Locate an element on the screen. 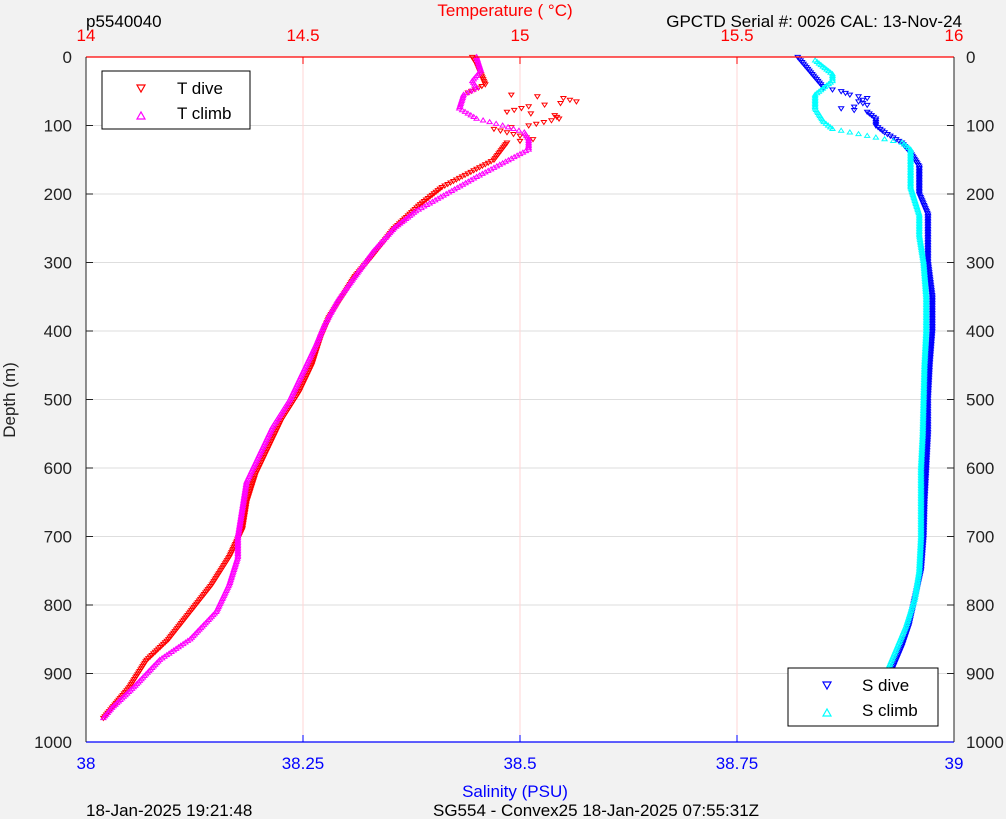 The height and width of the screenshot is (819, 1006). legend-s-dive-label: S dive is located at coordinates (885, 685).